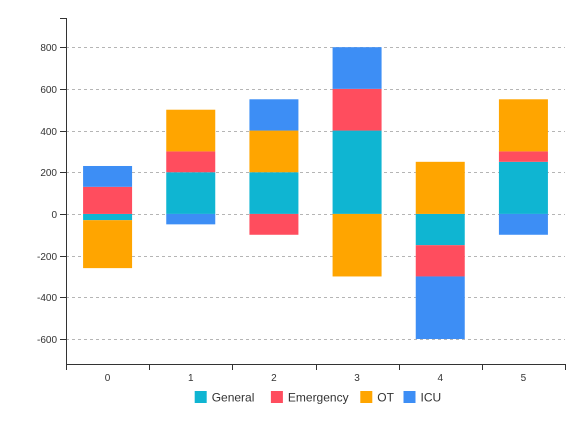 Image resolution: width=578 pixels, height=422 pixels. Describe the element at coordinates (431, 398) in the screenshot. I see `legend-label: ICU` at that location.